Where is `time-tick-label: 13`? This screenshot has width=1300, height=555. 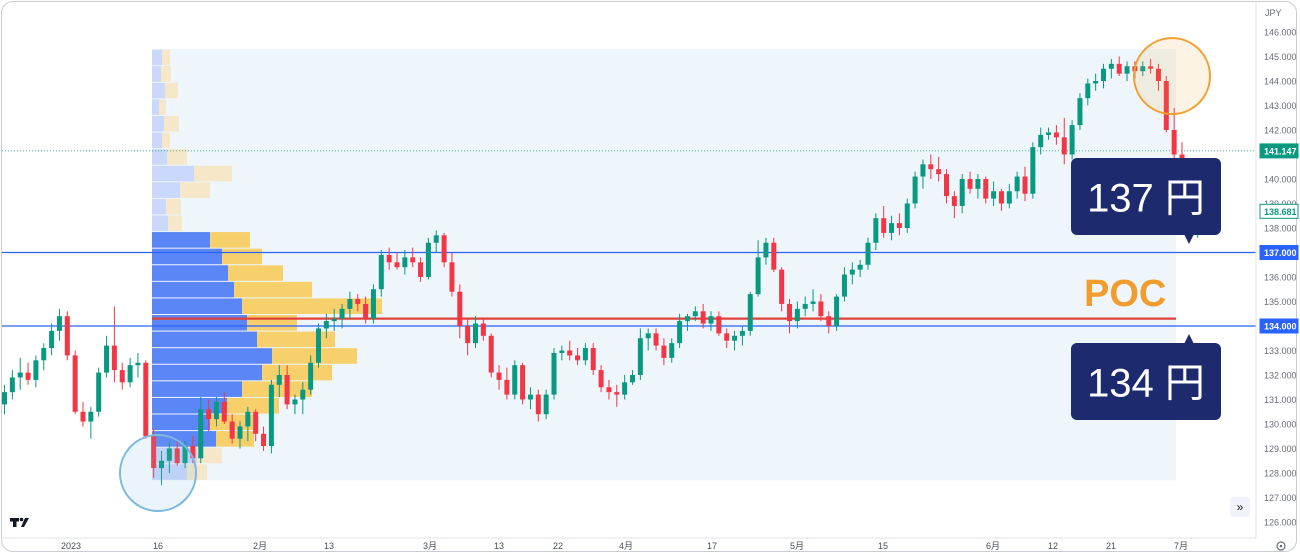
time-tick-label: 13 is located at coordinates (329, 546).